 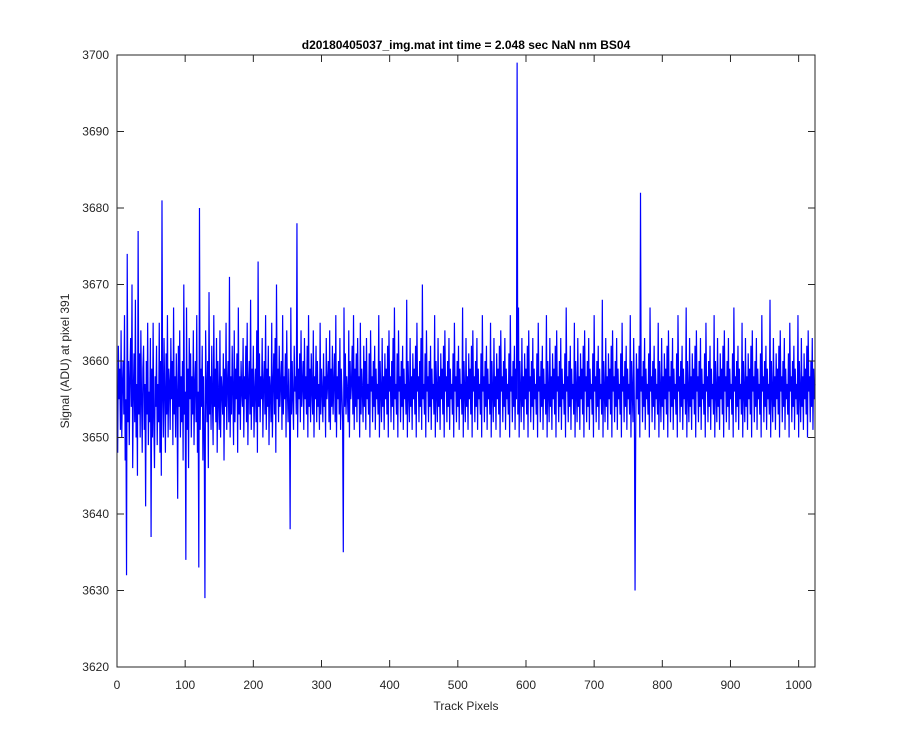 What do you see at coordinates (95, 285) in the screenshot?
I see `y-tick-label: 3670` at bounding box center [95, 285].